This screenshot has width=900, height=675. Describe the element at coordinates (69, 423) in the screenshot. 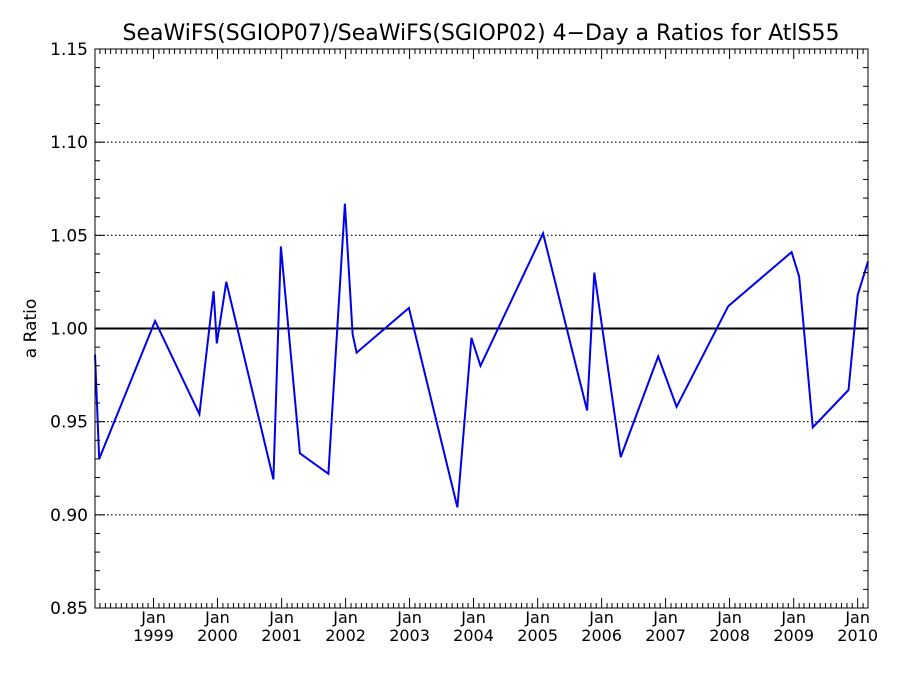

I see `y-tick-label: 0.95` at that location.